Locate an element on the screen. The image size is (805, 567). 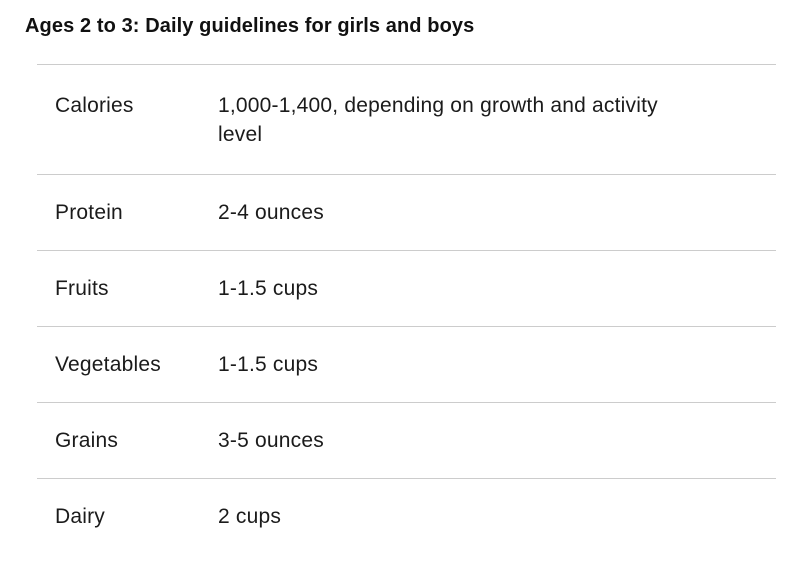
row-value-text: 2 cups is located at coordinates (250, 516).